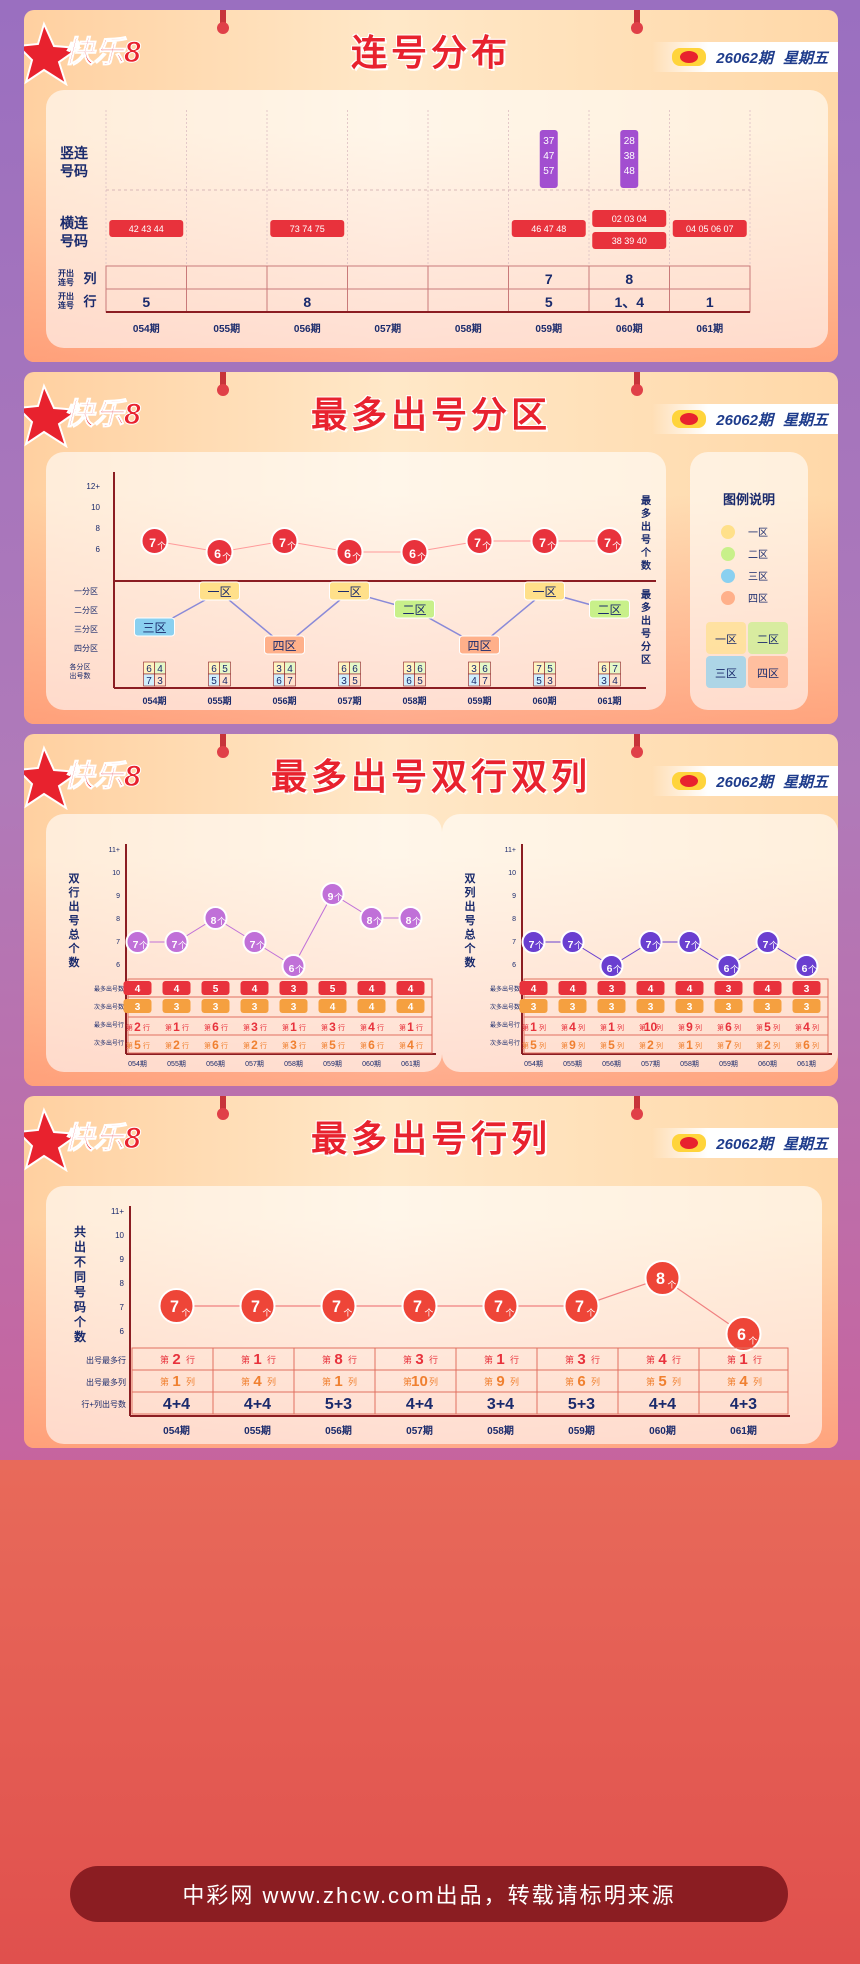 Image resolution: width=860 pixels, height=1964 pixels. I want to click on zone-count: 4, so click(225, 681).